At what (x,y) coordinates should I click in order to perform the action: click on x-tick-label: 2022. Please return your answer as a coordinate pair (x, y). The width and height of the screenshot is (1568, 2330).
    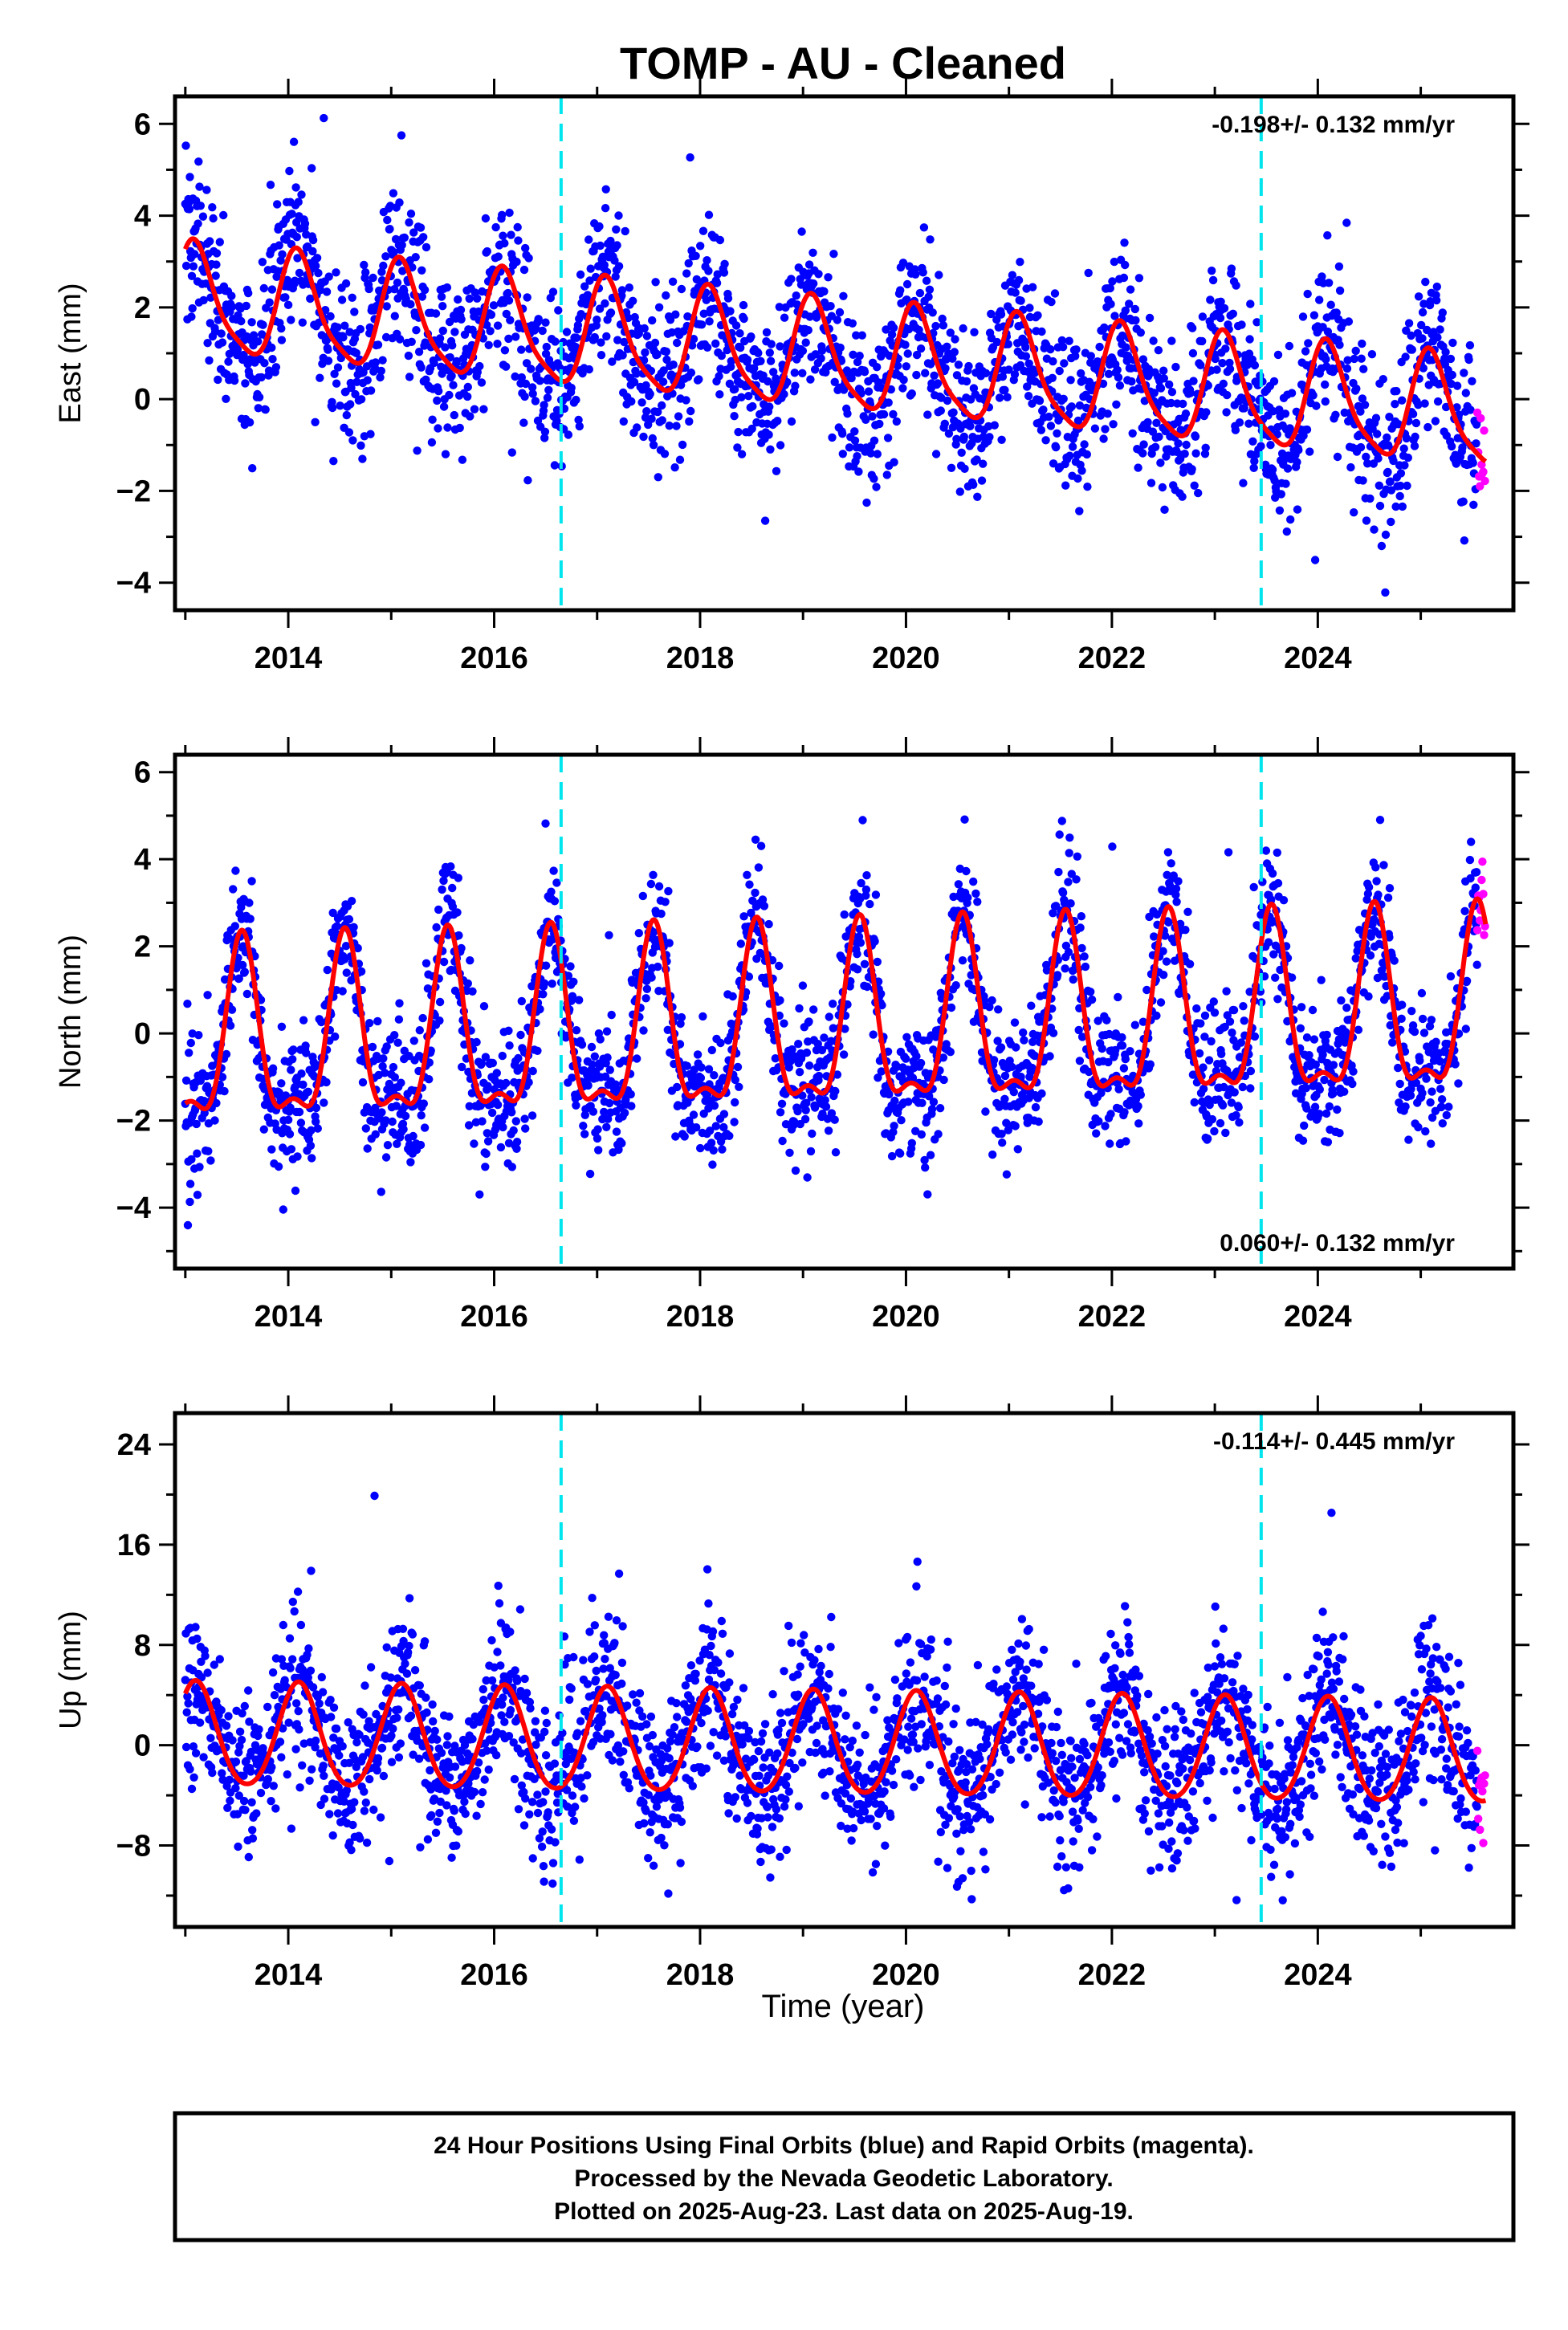
    Looking at the image, I should click on (1112, 658).